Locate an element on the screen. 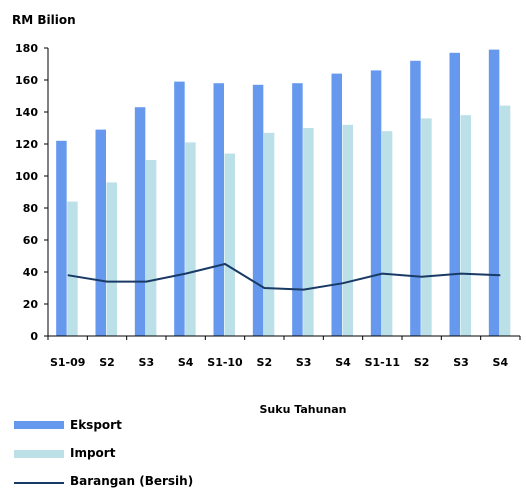  x-tick-label-5: S2 is located at coordinates (265, 362).